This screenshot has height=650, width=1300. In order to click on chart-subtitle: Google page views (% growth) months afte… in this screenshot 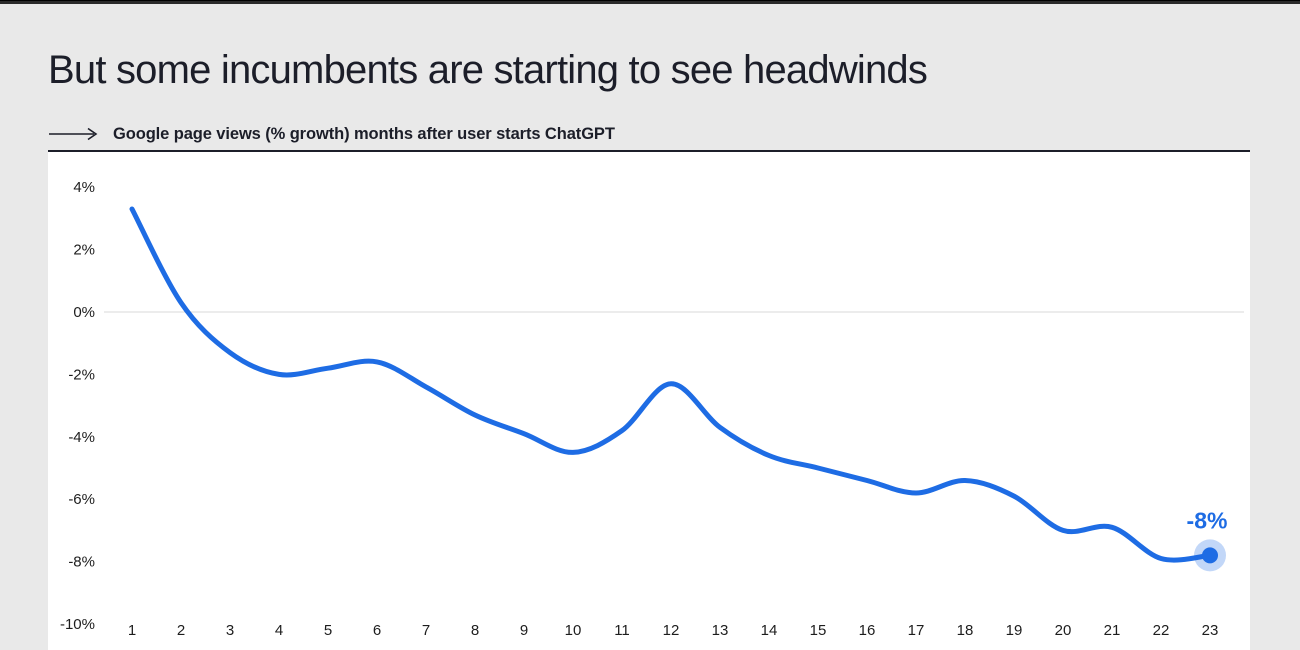, I will do `click(364, 133)`.